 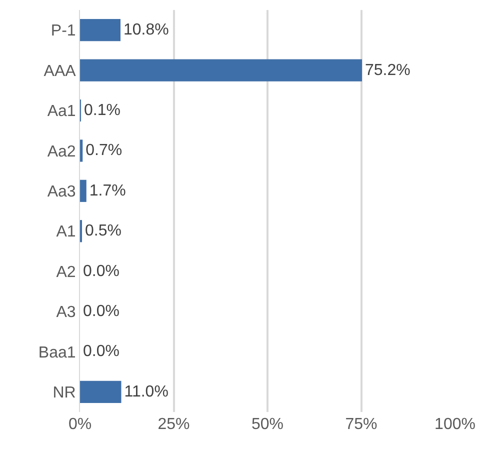 What do you see at coordinates (64, 393) in the screenshot?
I see `y-tick-label: NR` at bounding box center [64, 393].